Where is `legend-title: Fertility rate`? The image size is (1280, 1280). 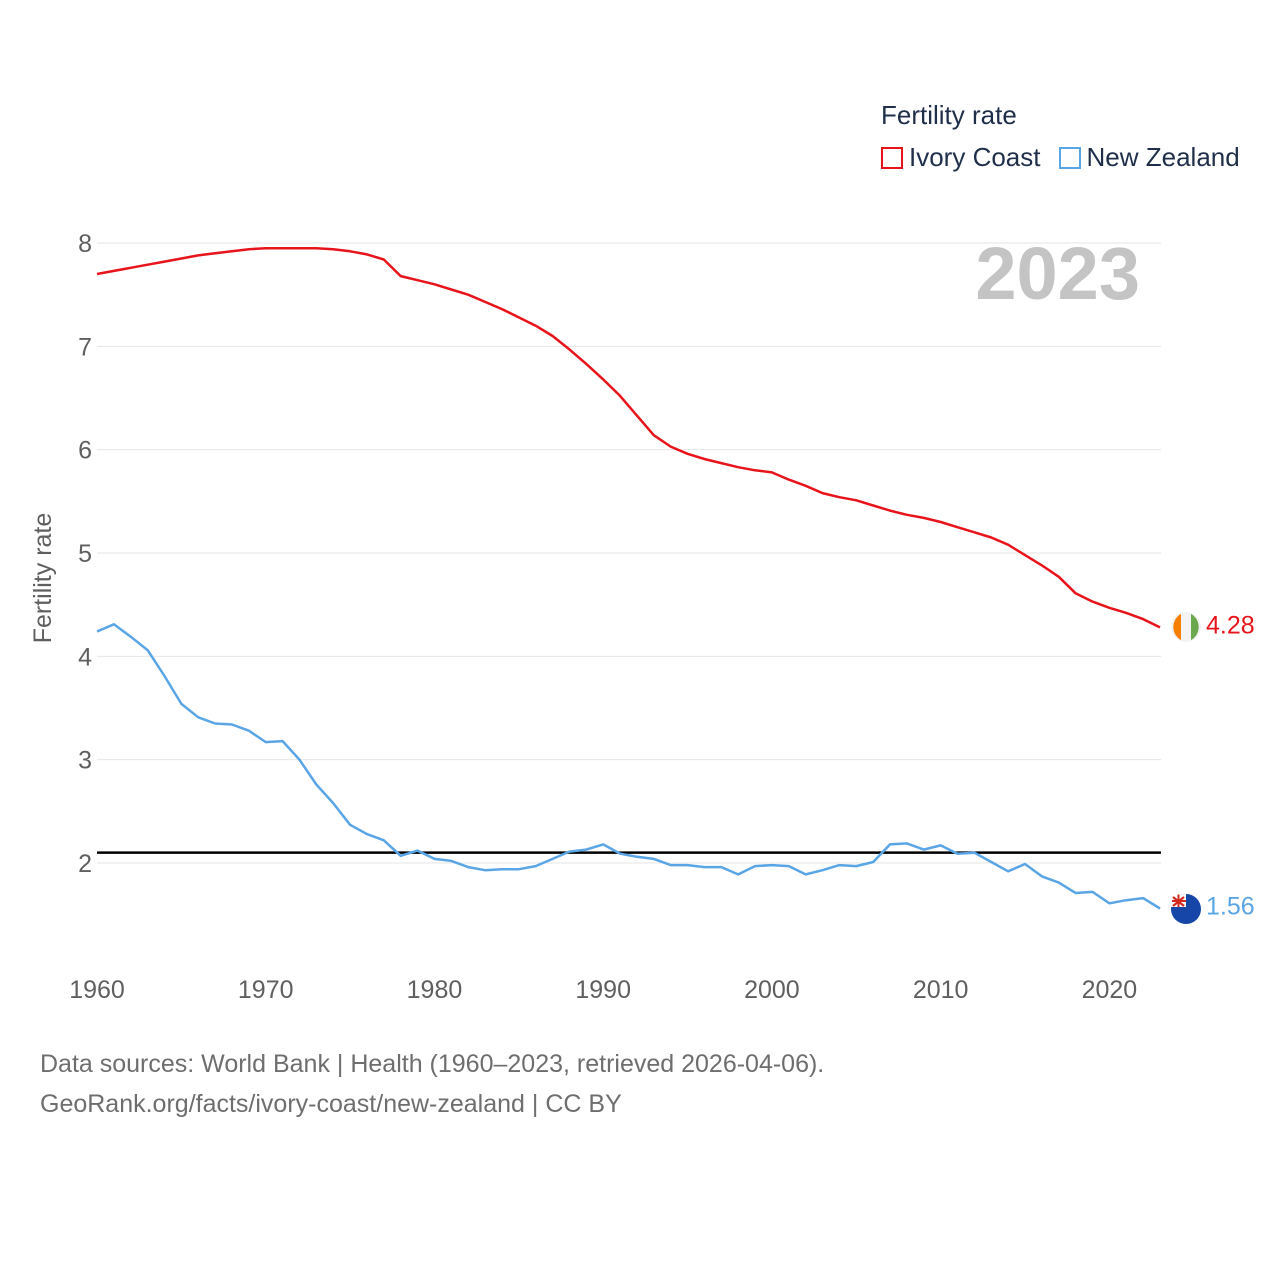
legend-title: Fertility rate is located at coordinates (949, 115).